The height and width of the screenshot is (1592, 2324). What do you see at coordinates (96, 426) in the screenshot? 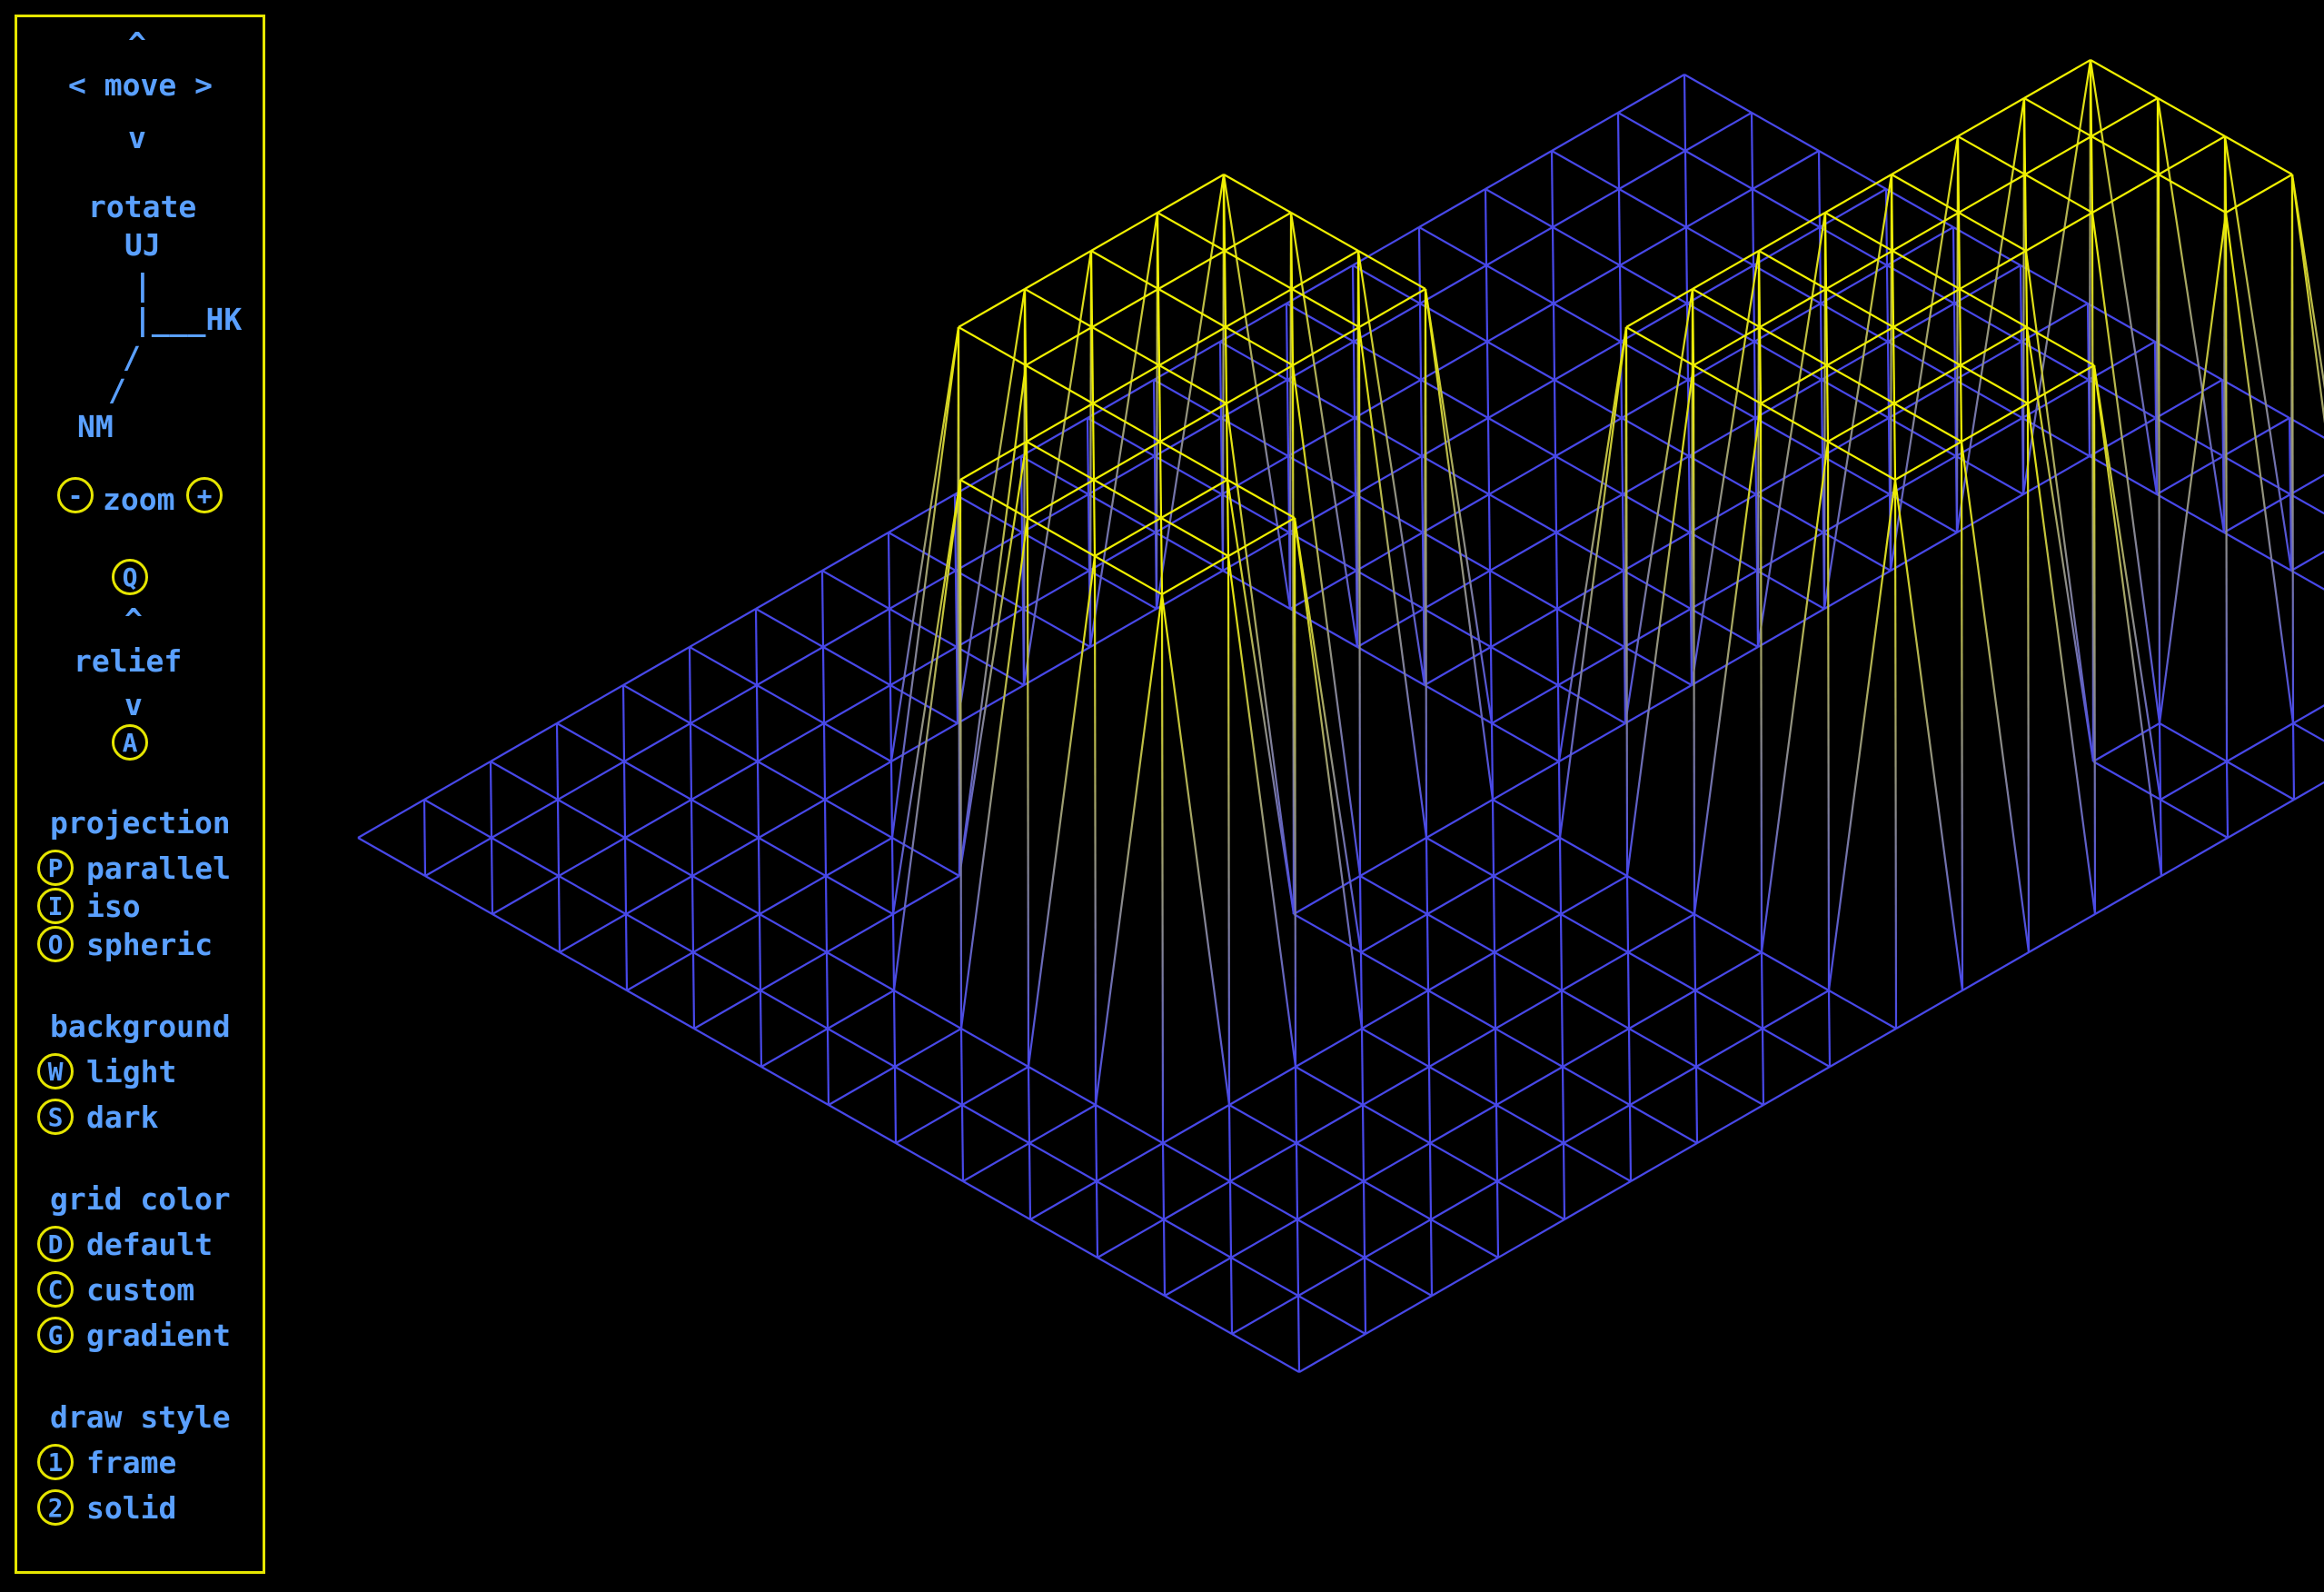
I see `rotate-nm-key: NM` at bounding box center [96, 426].